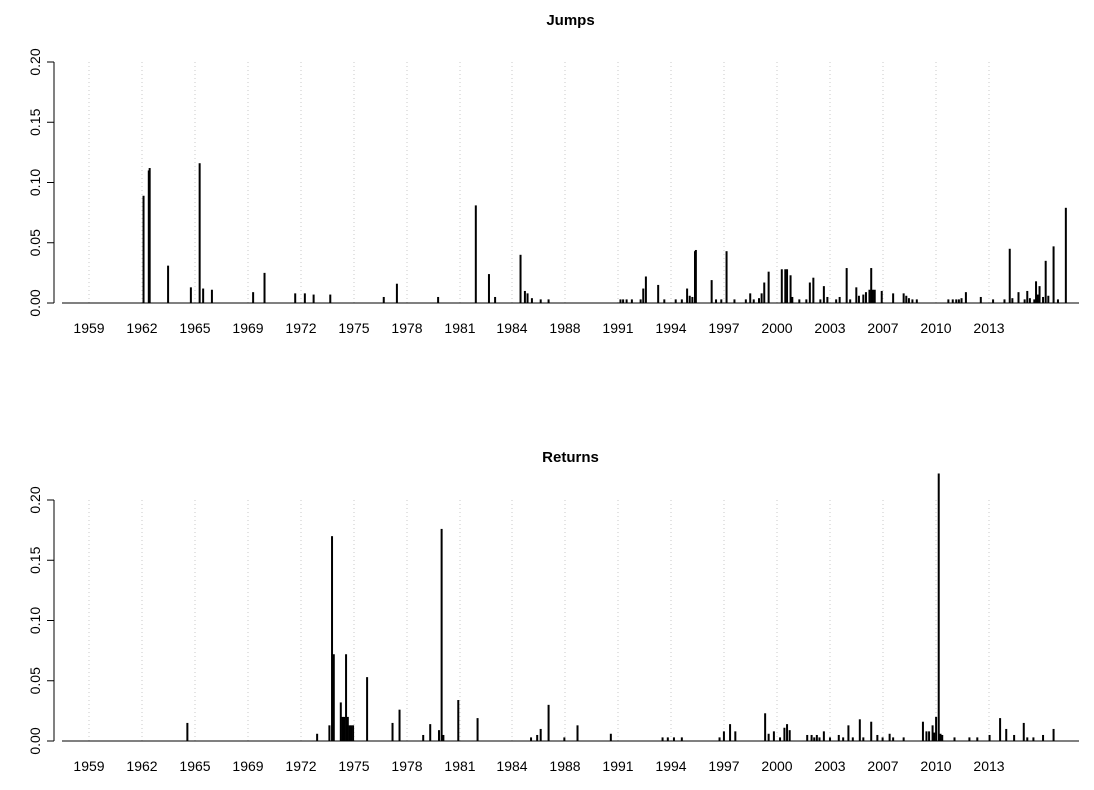  Describe the element at coordinates (570, 457) in the screenshot. I see `chart-title: Returns` at that location.